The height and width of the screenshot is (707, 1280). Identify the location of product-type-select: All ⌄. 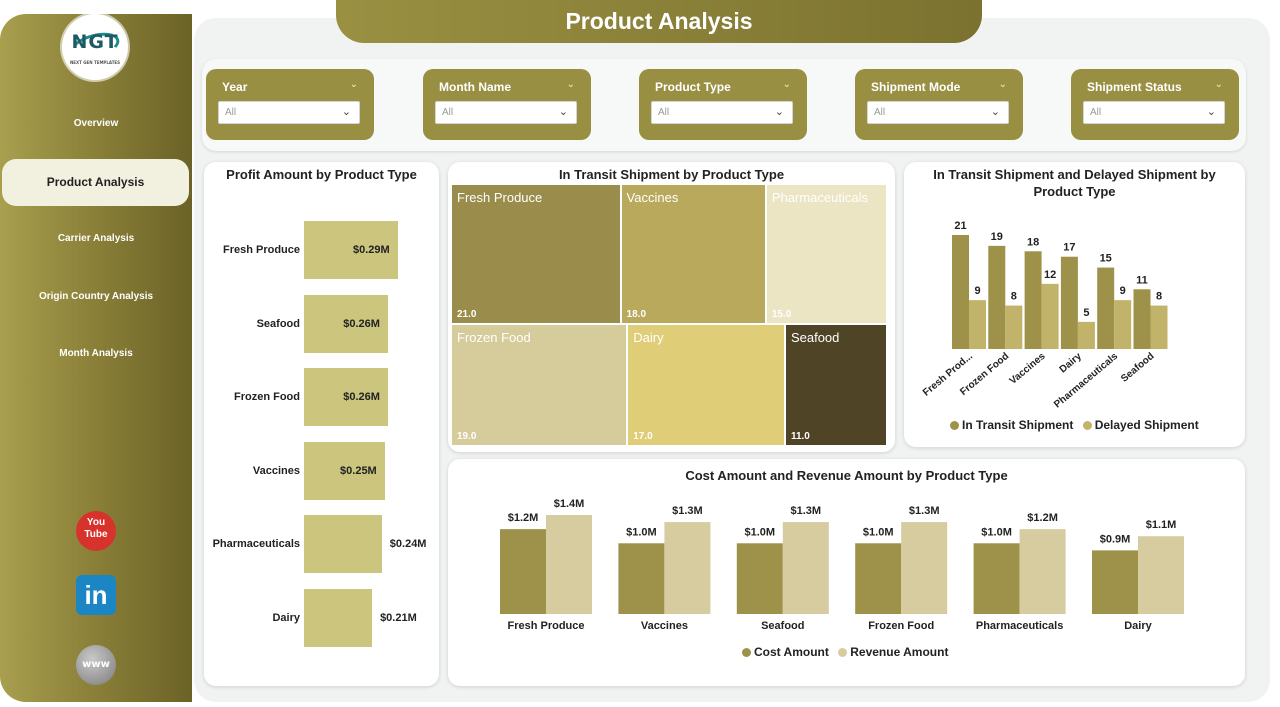
(722, 112).